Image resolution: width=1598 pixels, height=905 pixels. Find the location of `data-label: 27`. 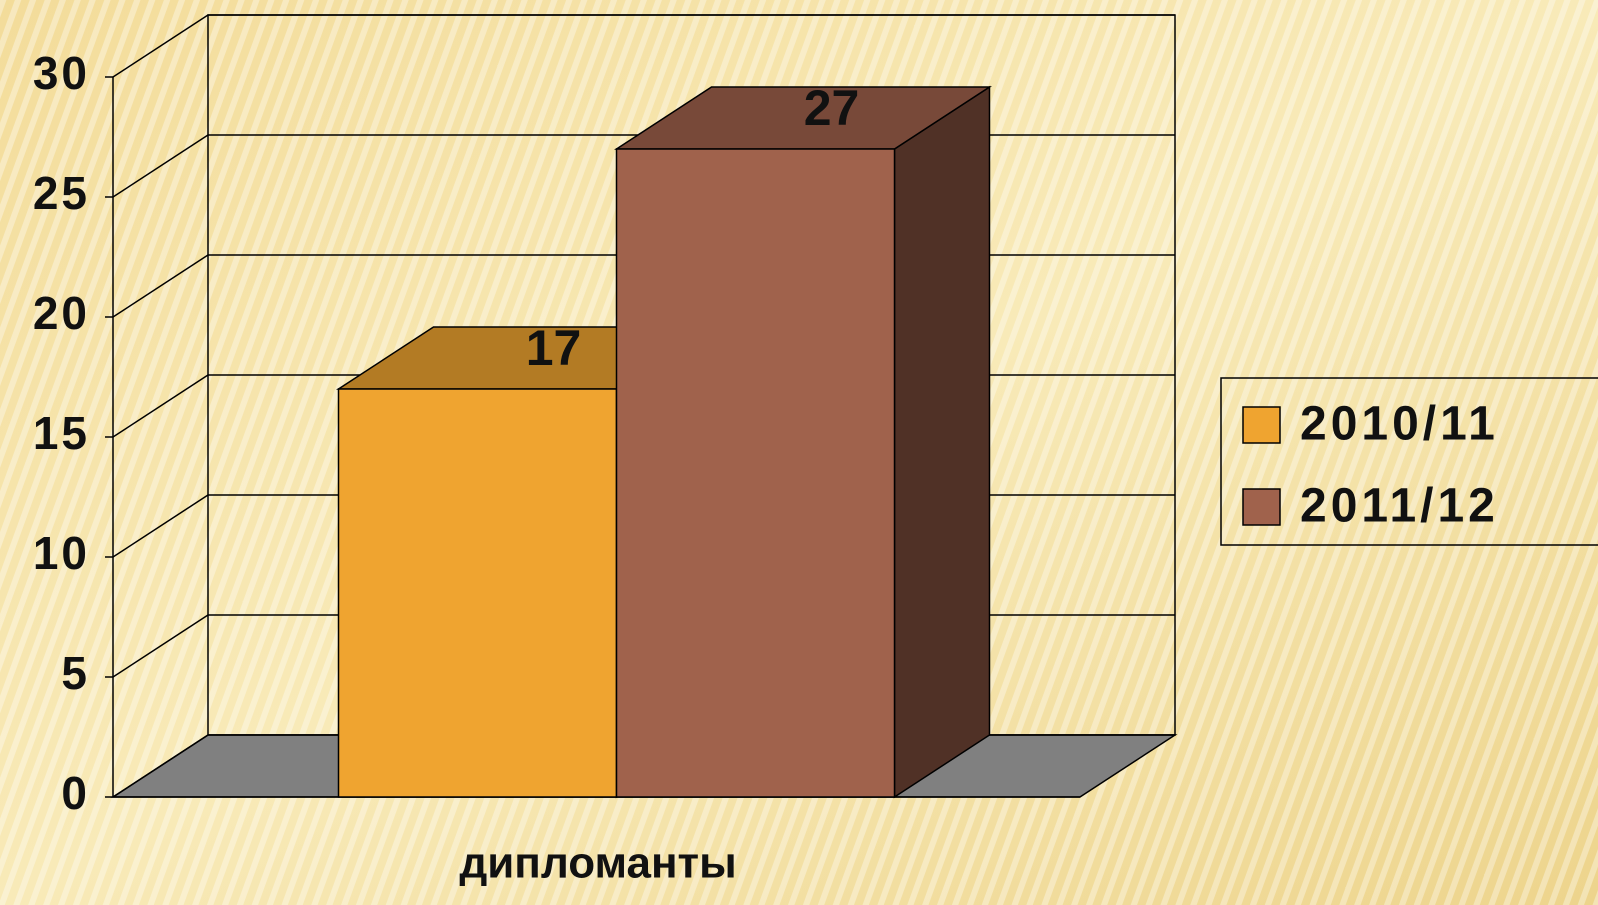

data-label: 27 is located at coordinates (832, 108).